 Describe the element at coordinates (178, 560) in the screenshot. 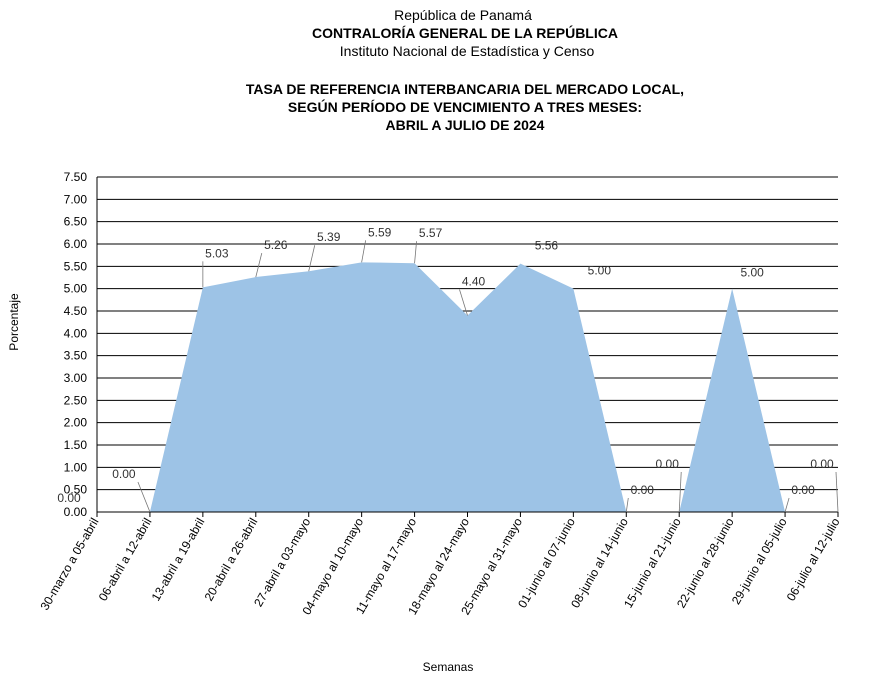

I see `x-tick-label: 13-abril a 19-abril` at that location.